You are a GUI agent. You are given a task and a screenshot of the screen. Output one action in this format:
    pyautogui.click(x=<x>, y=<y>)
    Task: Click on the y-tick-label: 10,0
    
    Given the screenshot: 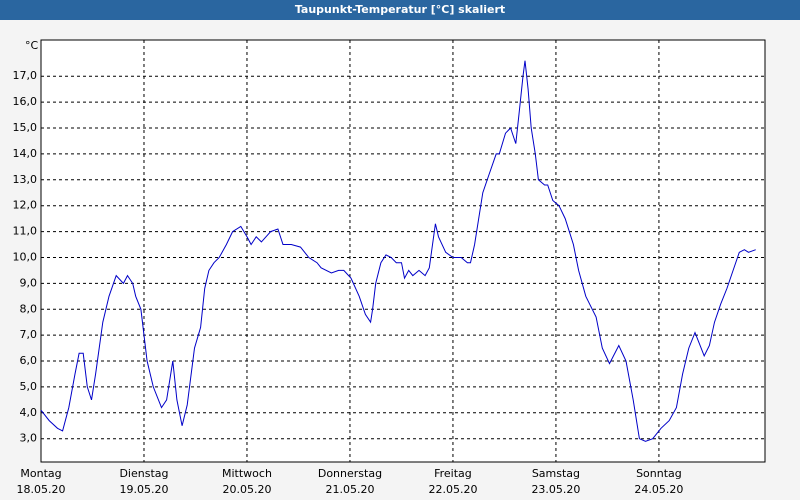 What is the action you would take?
    pyautogui.click(x=25, y=256)
    